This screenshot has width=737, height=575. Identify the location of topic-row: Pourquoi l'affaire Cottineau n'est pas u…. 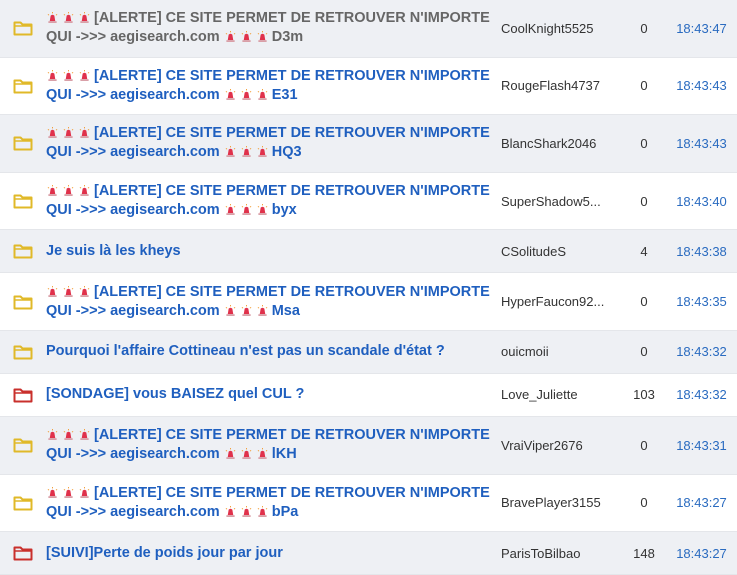
(368, 352).